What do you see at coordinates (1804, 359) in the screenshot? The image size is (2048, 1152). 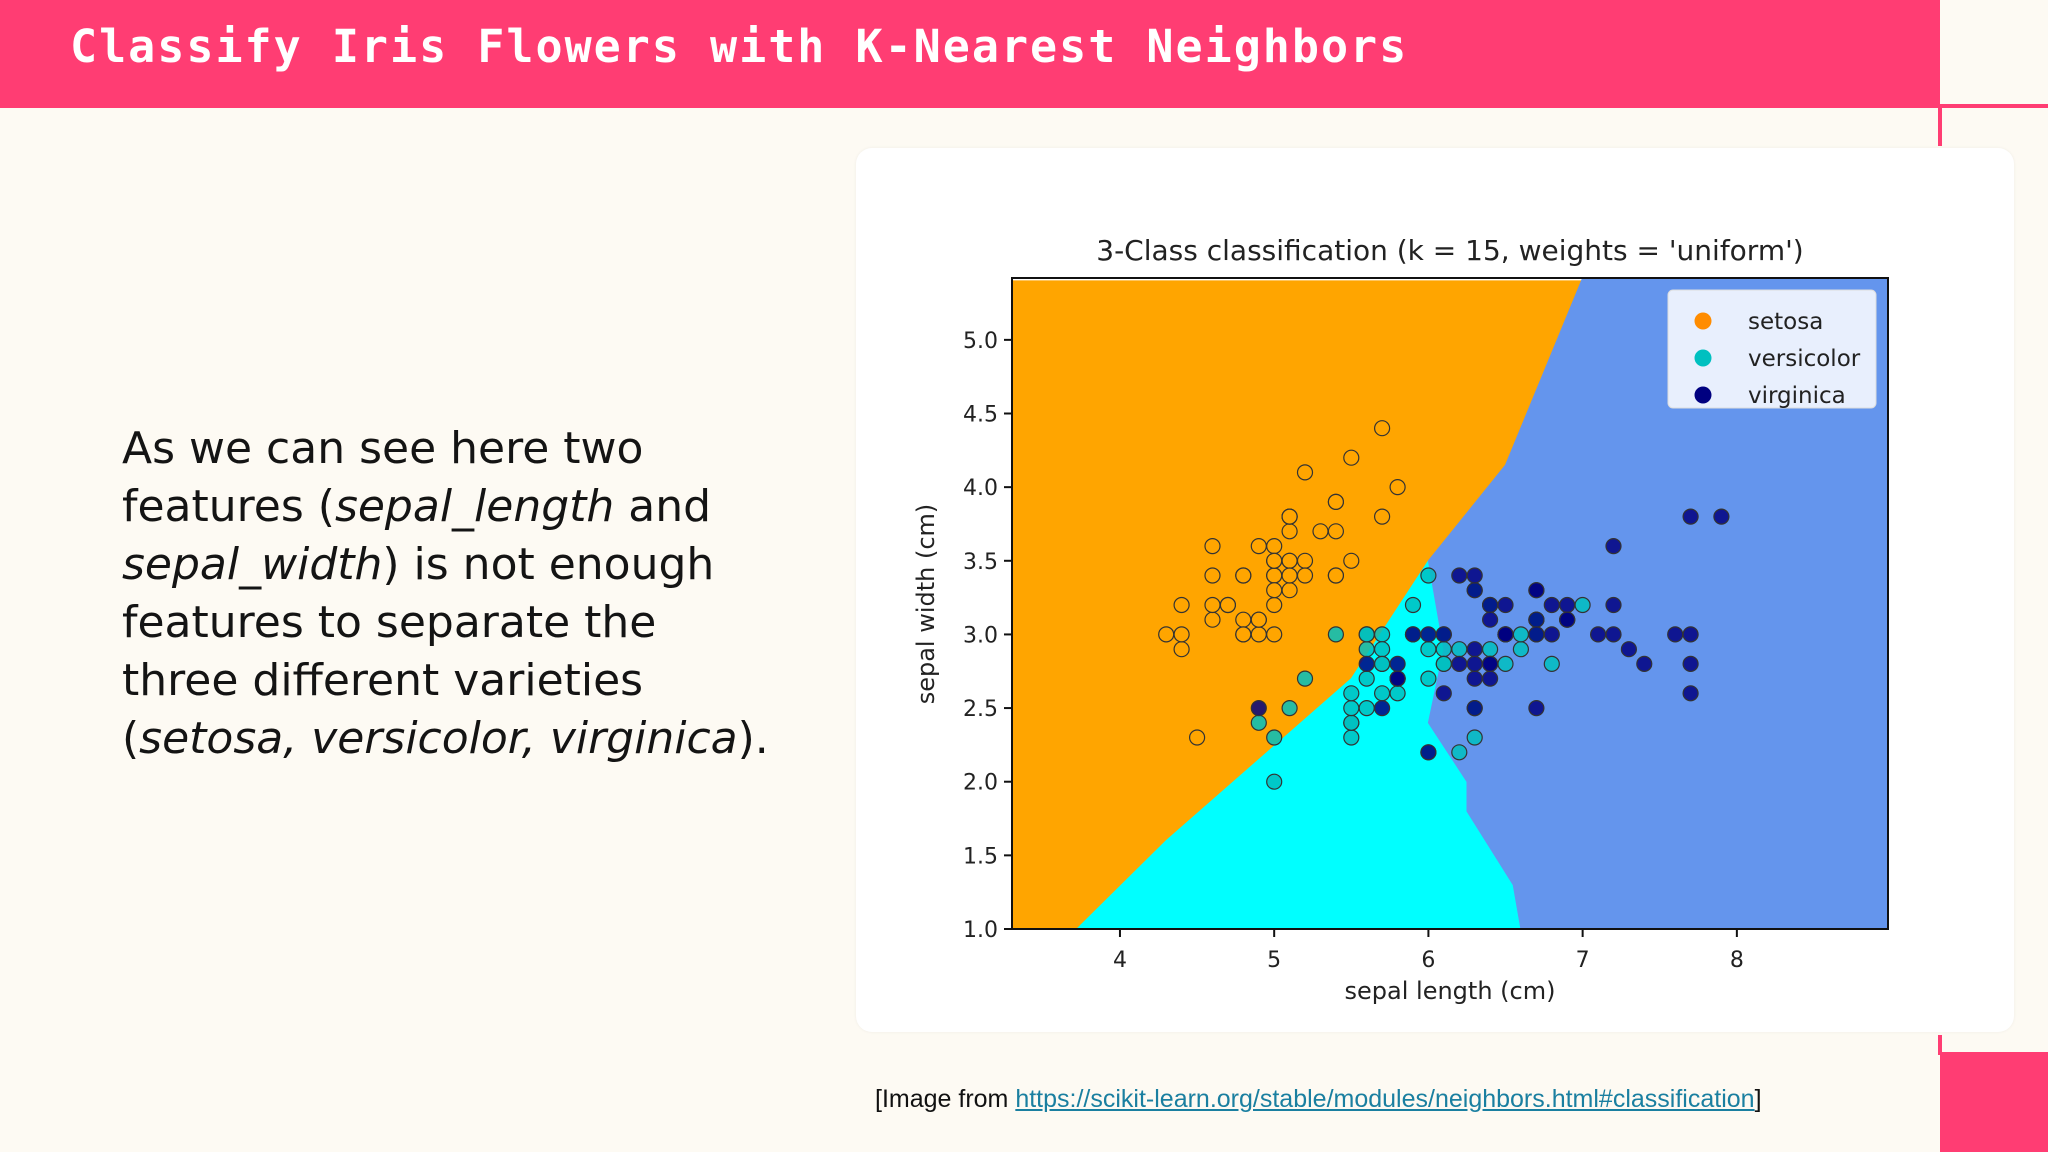 I see `legend-label: versicolor` at bounding box center [1804, 359].